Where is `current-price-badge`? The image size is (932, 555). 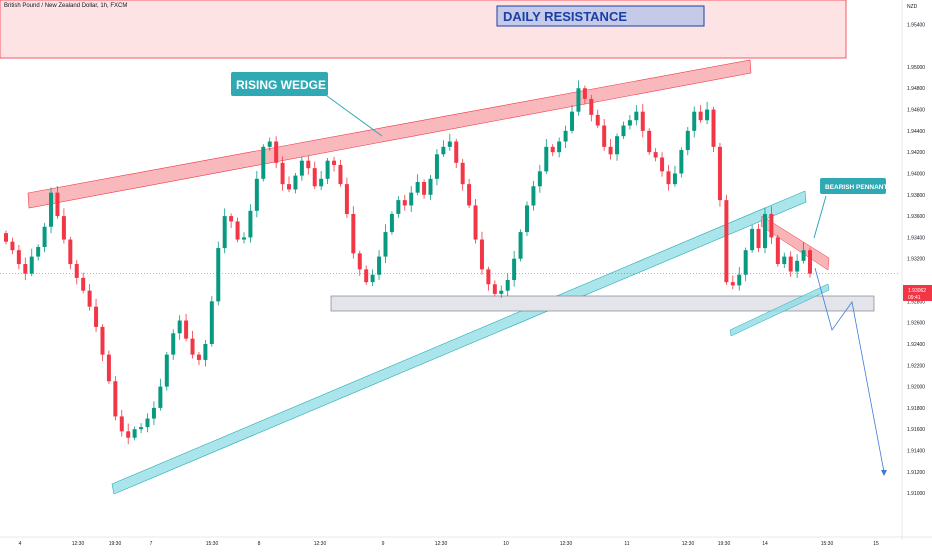
current-price-badge is located at coordinates (917, 293).